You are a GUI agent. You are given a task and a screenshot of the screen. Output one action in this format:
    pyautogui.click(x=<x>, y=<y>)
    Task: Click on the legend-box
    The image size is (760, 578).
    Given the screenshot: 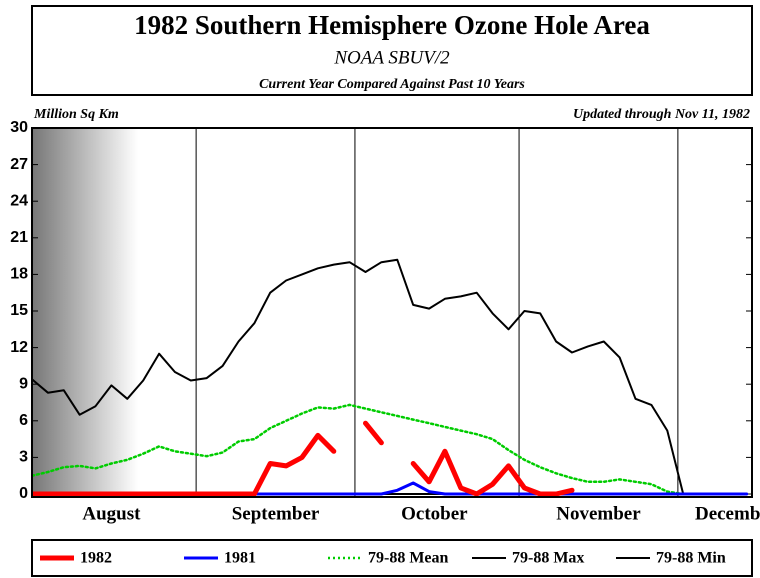 What is the action you would take?
    pyautogui.click(x=392, y=558)
    